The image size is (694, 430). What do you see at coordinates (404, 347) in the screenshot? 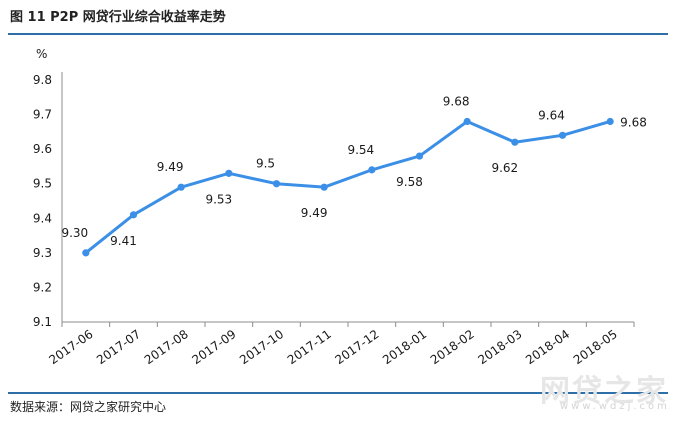
I see `x-tick-label: 2018-01` at bounding box center [404, 347].